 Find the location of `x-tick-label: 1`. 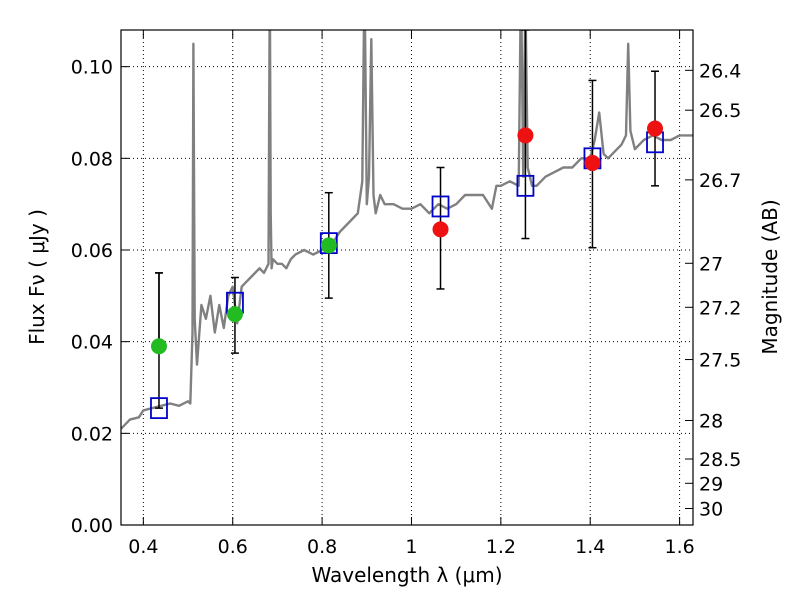

x-tick-label: 1 is located at coordinates (411, 547).